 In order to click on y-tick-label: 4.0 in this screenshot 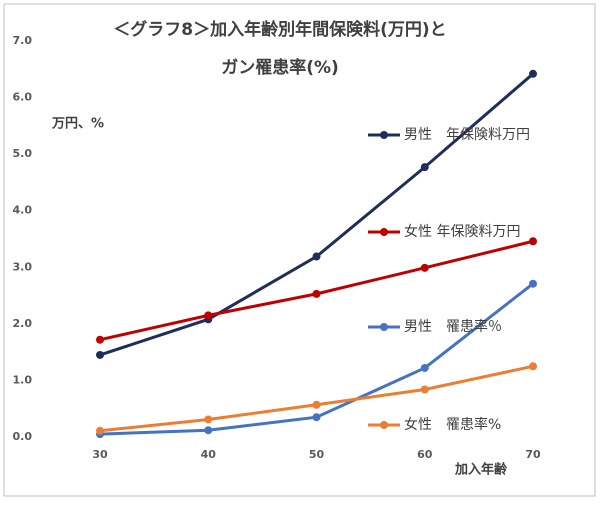, I will do `click(23, 210)`.